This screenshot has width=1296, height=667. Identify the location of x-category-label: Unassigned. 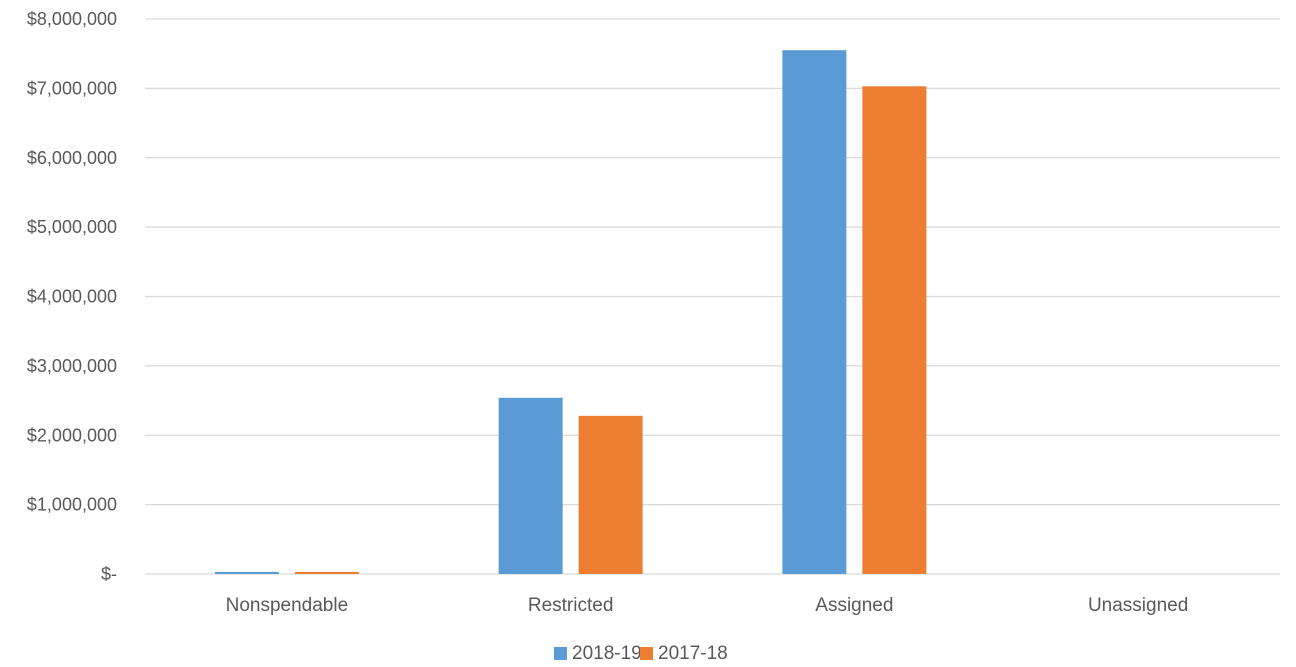
(1138, 605).